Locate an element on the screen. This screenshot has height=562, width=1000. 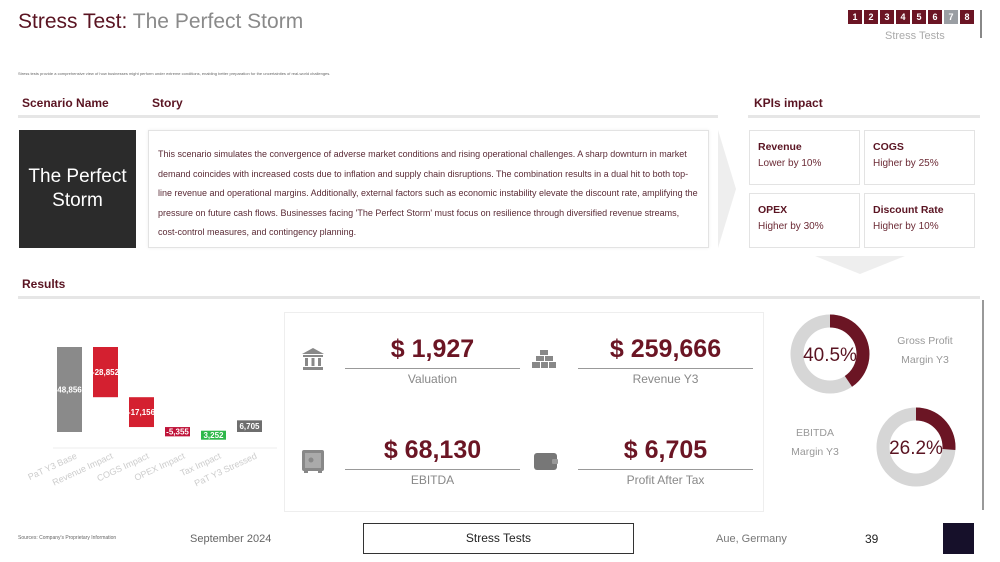
safe-icon is located at coordinates (313, 461).